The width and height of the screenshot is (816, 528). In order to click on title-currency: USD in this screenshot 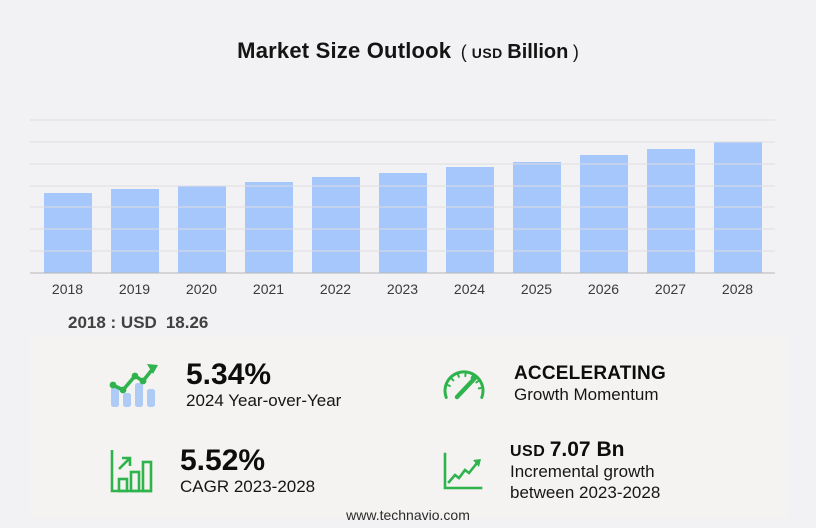, I will do `click(487, 53)`.